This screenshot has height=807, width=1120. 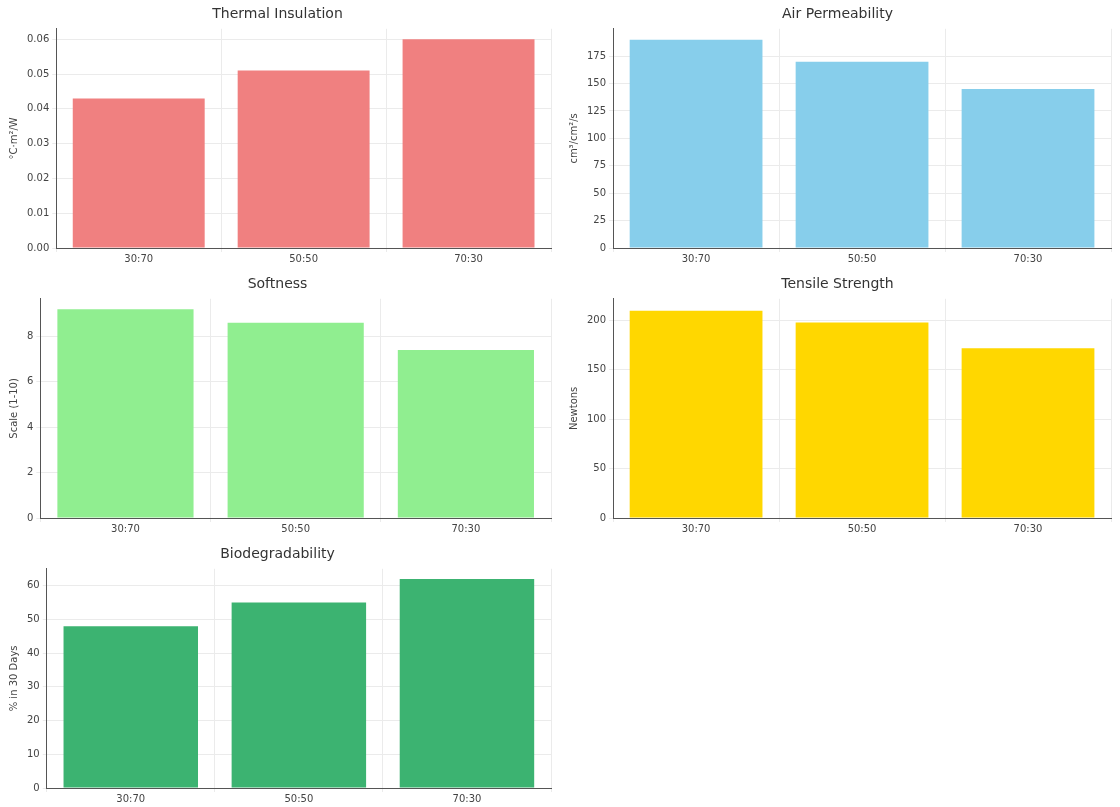 What do you see at coordinates (38, 143) in the screenshot?
I see `y-tick-label: 0.03` at bounding box center [38, 143].